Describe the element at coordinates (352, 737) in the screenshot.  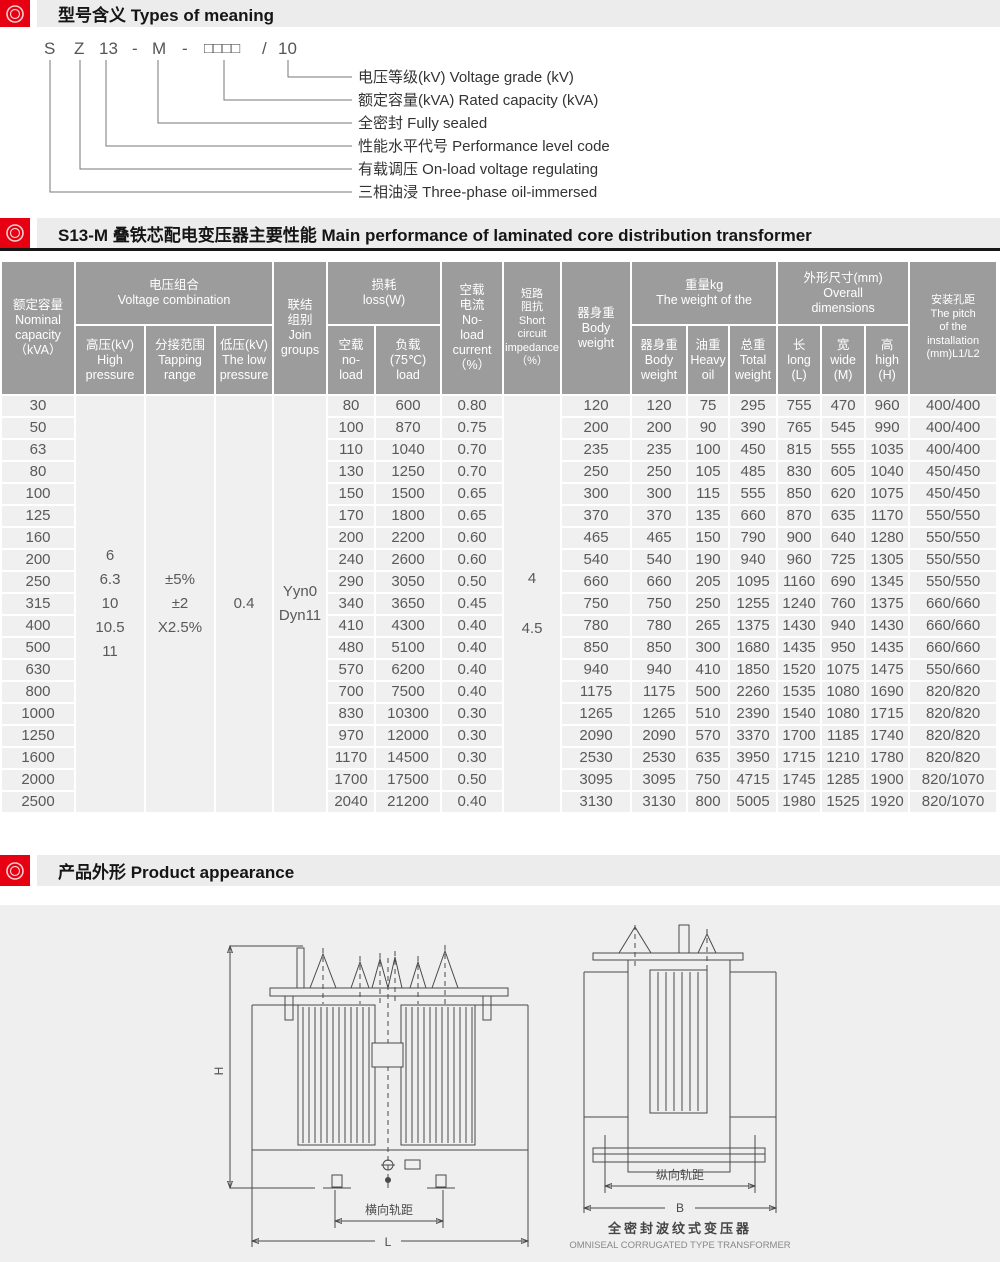
I see `table-cell: 970` at that location.